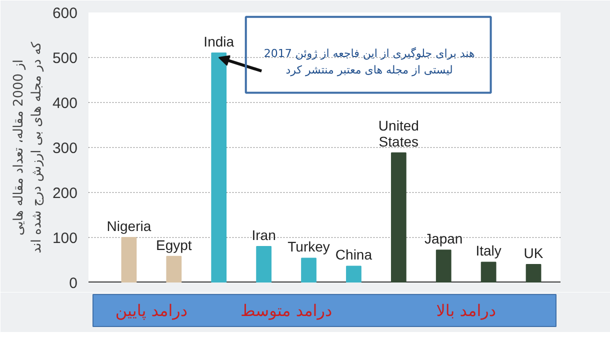 The height and width of the screenshot is (337, 610). What do you see at coordinates (443, 238) in the screenshot?
I see `x-tick-label: Japan` at bounding box center [443, 238].